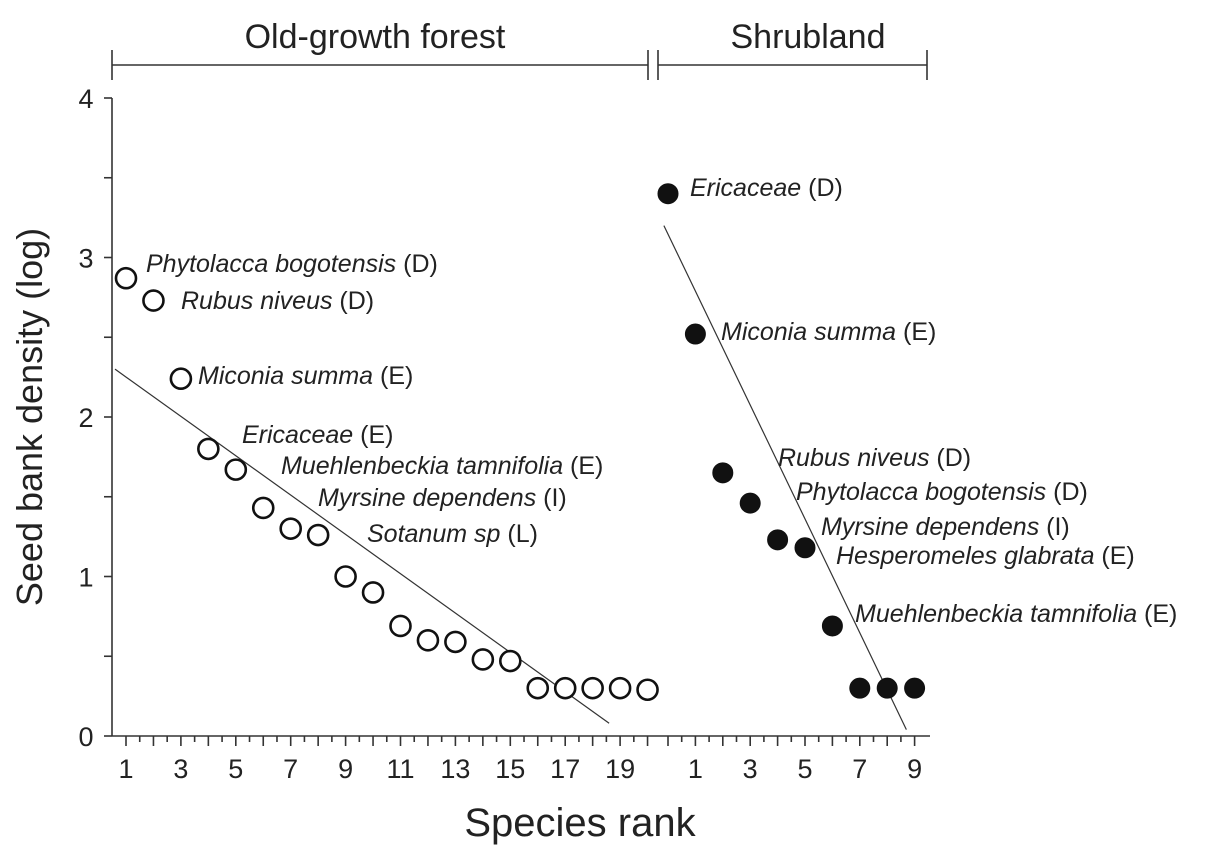 The height and width of the screenshot is (866, 1231). I want to click on x-tick-label: 19, so click(620, 769).